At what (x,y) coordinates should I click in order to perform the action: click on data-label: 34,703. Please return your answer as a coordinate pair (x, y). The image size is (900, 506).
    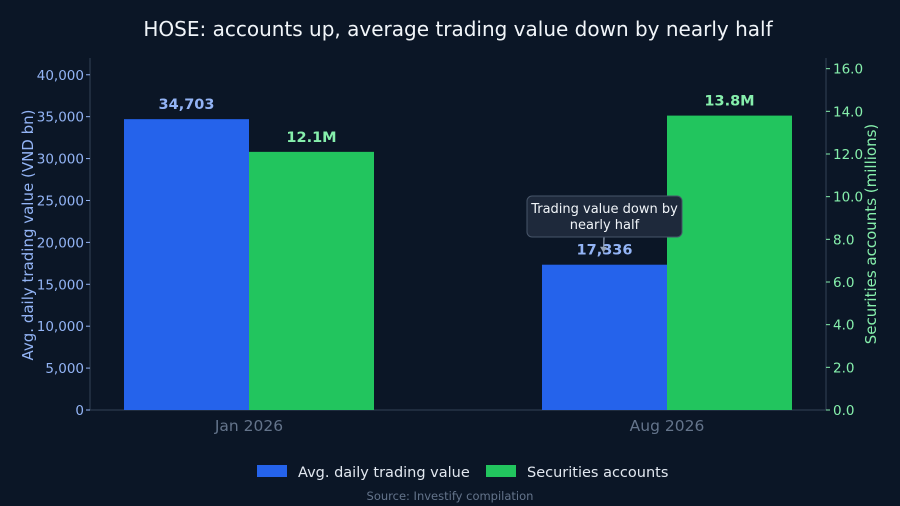
    Looking at the image, I should click on (187, 105).